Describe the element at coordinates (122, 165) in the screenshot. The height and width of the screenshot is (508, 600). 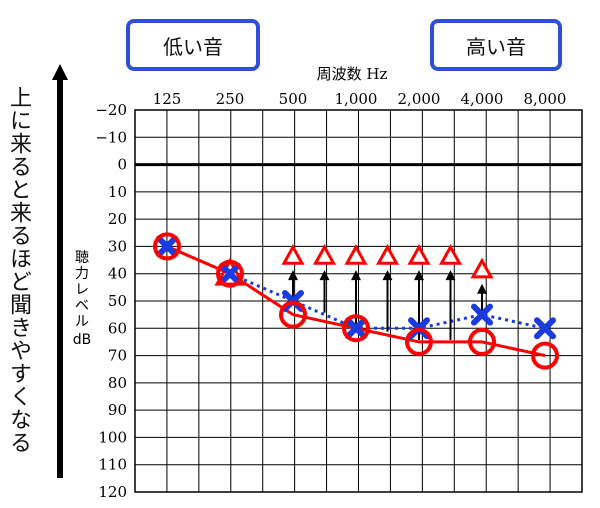
I see `y-tick-label: 0` at that location.